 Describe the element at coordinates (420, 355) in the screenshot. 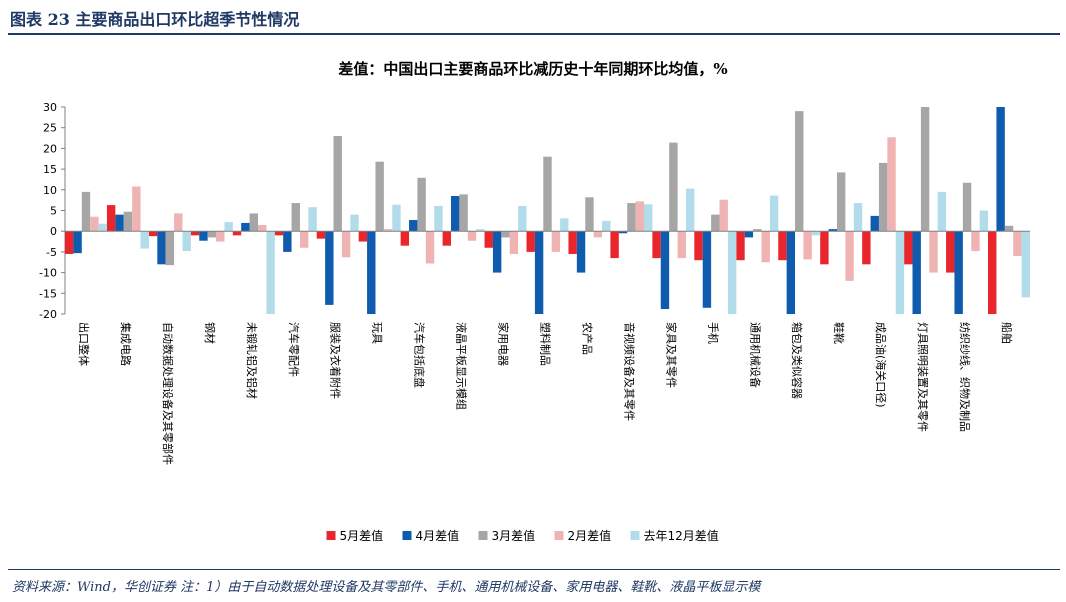

I see `x-tick-label: 汽车包括底盘` at that location.